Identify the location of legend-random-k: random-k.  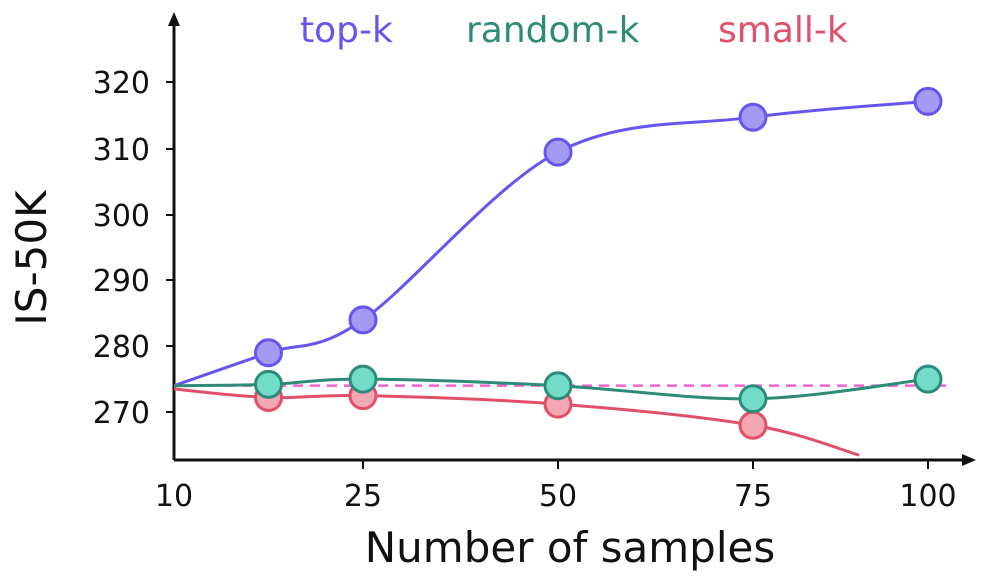
(553, 30).